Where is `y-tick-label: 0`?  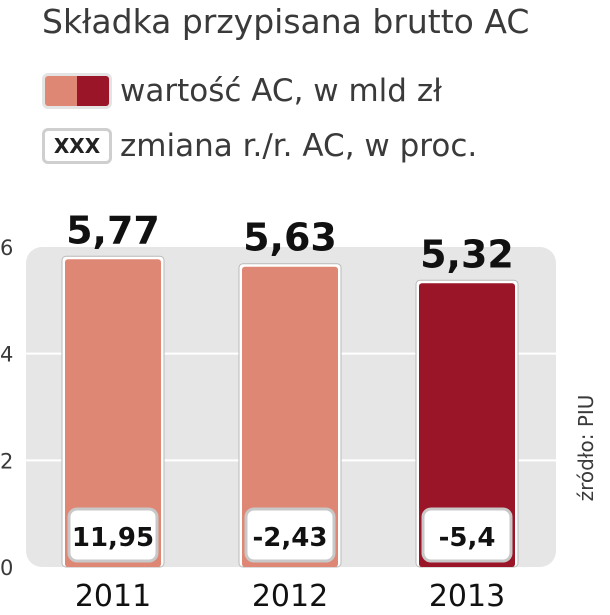 y-tick-label: 0 is located at coordinates (6, 568).